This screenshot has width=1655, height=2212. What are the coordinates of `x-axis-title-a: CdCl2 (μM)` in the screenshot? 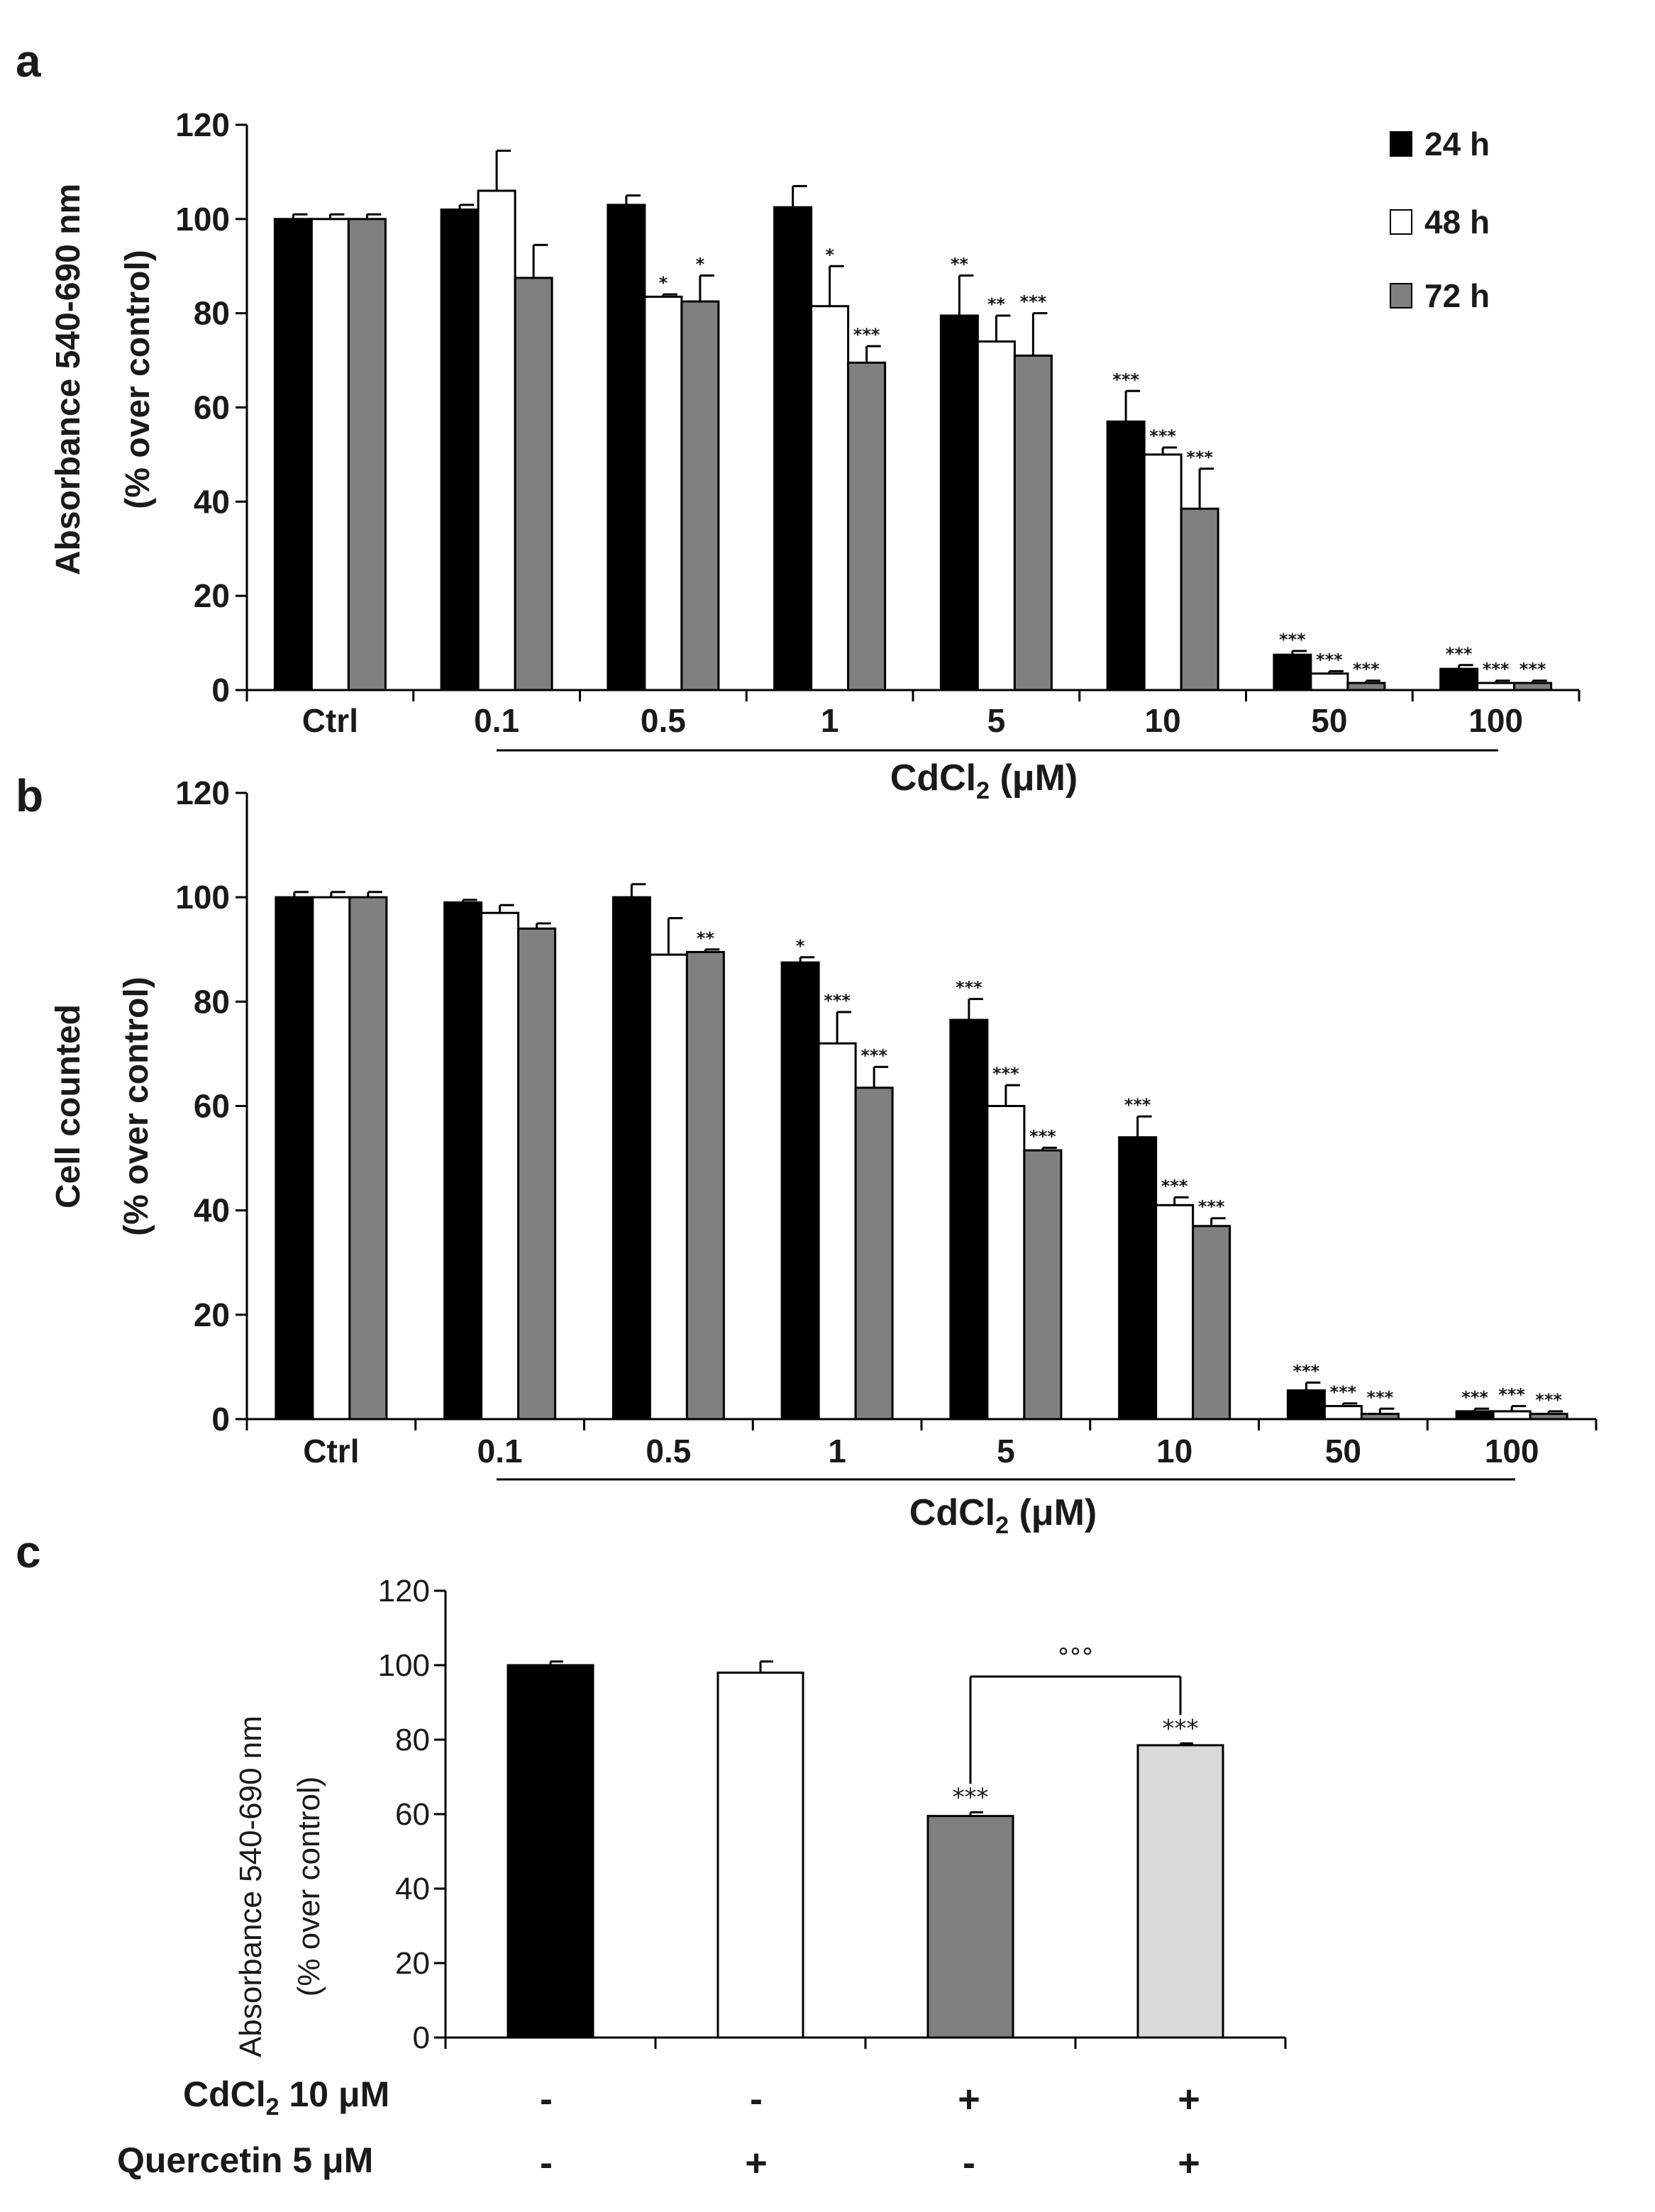 It's located at (984, 780).